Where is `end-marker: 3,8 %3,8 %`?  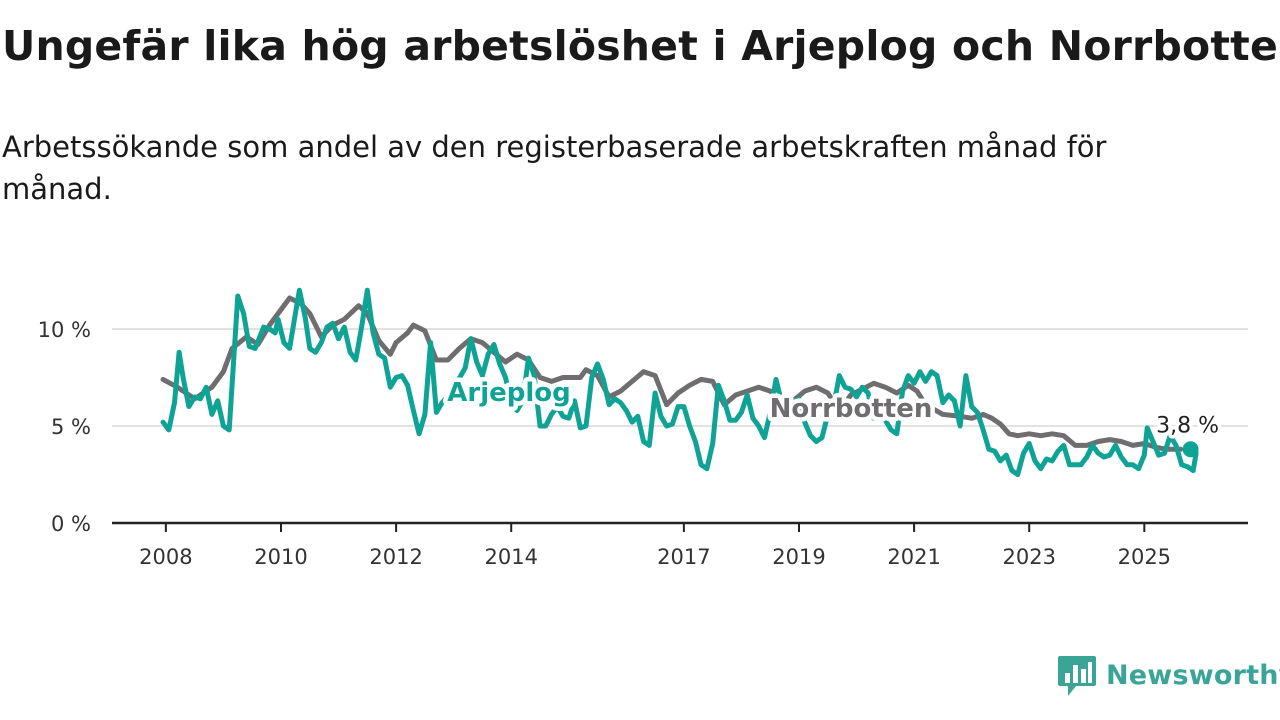
end-marker: 3,8 %3,8 % is located at coordinates (1188, 434).